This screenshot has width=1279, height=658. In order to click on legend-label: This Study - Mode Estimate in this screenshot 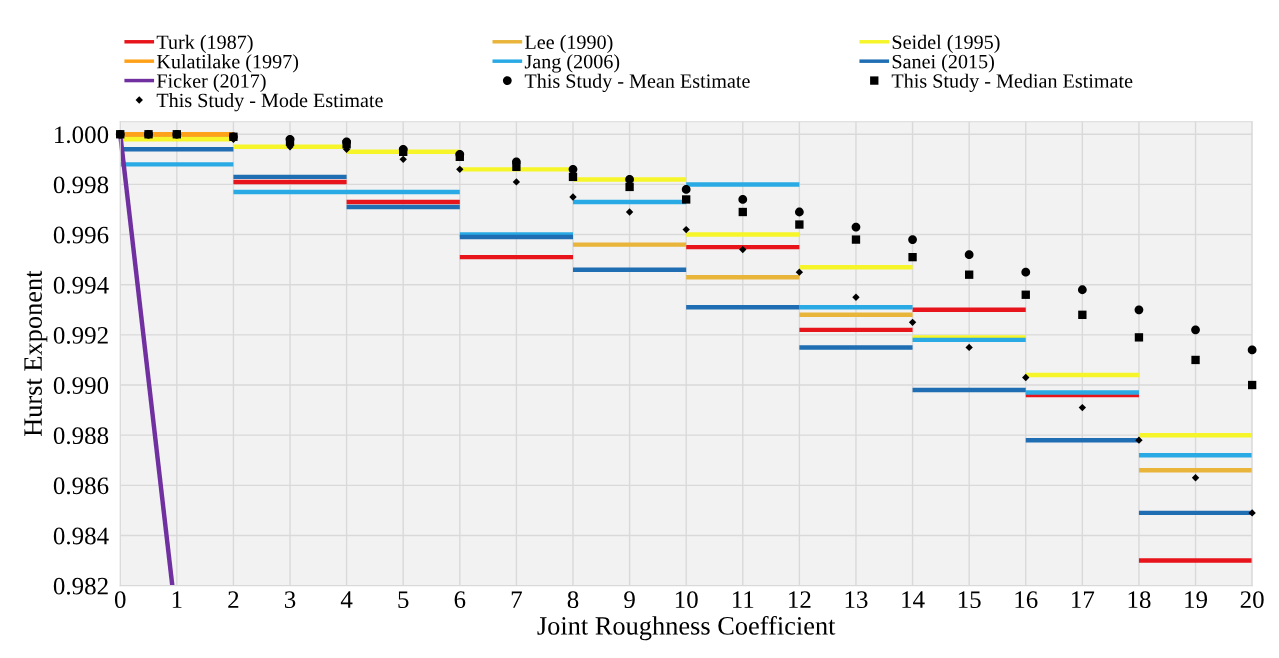, I will do `click(269, 102)`.